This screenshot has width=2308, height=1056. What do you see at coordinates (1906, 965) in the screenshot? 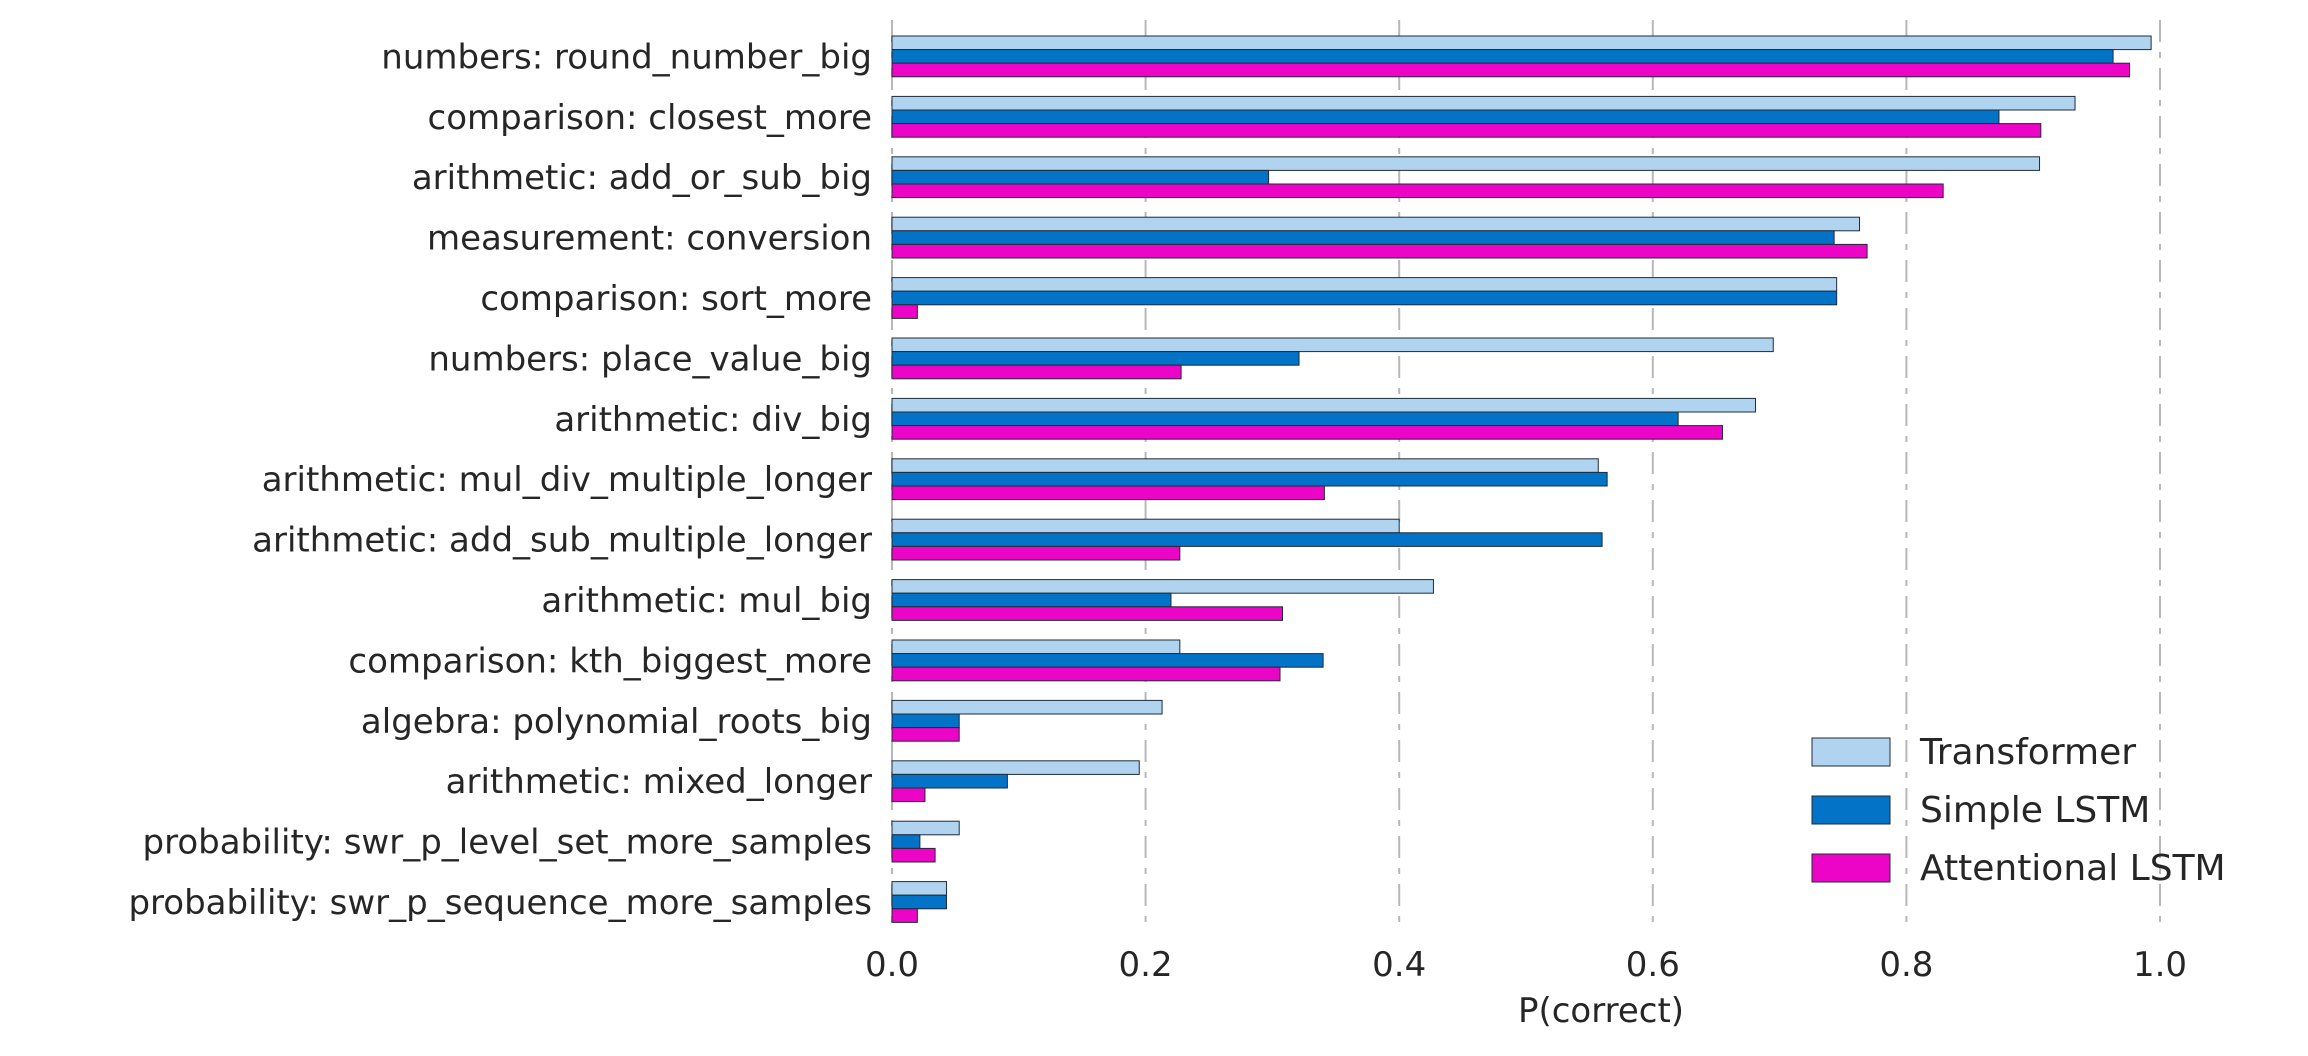
I see `x-tick-label: 0.8` at bounding box center [1906, 965].